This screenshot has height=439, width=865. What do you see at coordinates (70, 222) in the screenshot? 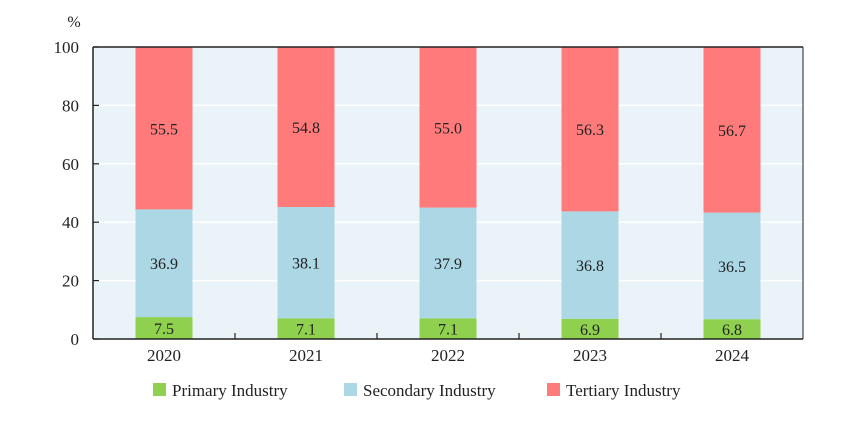
I see `y-tick-label: 40` at bounding box center [70, 222].